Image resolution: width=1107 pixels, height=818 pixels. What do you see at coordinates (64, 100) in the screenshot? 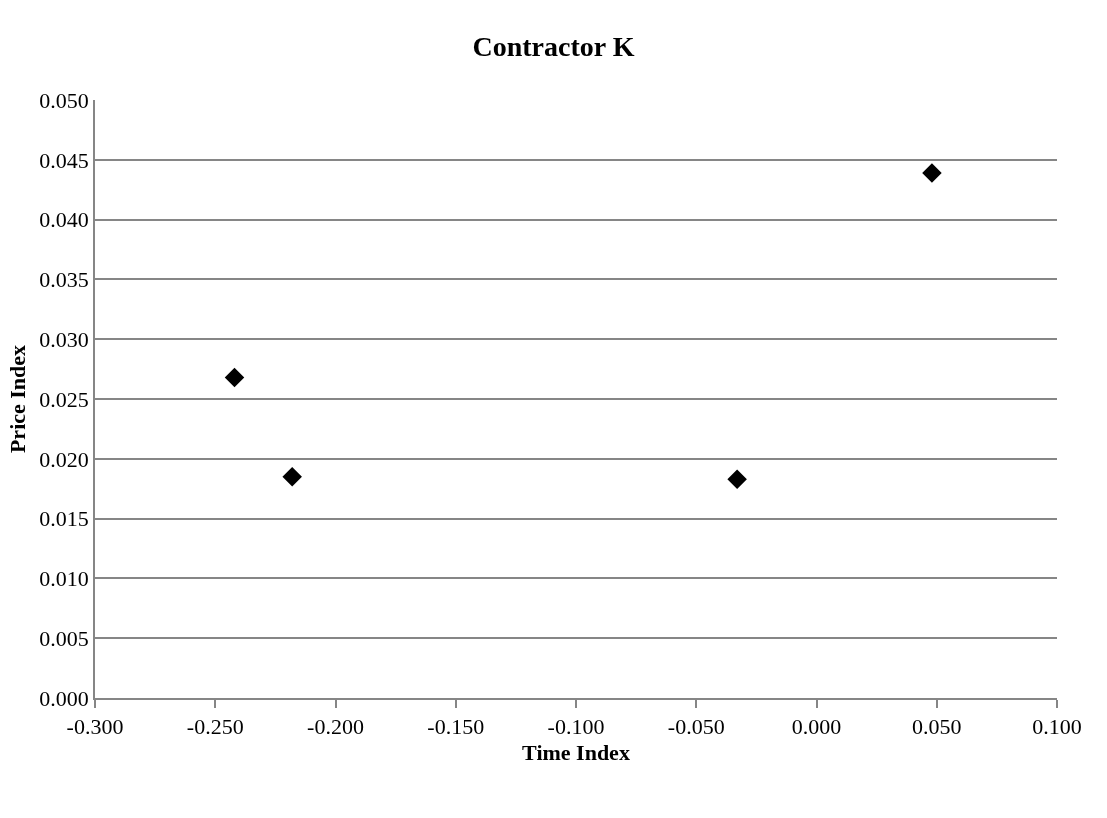
I see `y-tick-label: 0.050` at bounding box center [64, 100].